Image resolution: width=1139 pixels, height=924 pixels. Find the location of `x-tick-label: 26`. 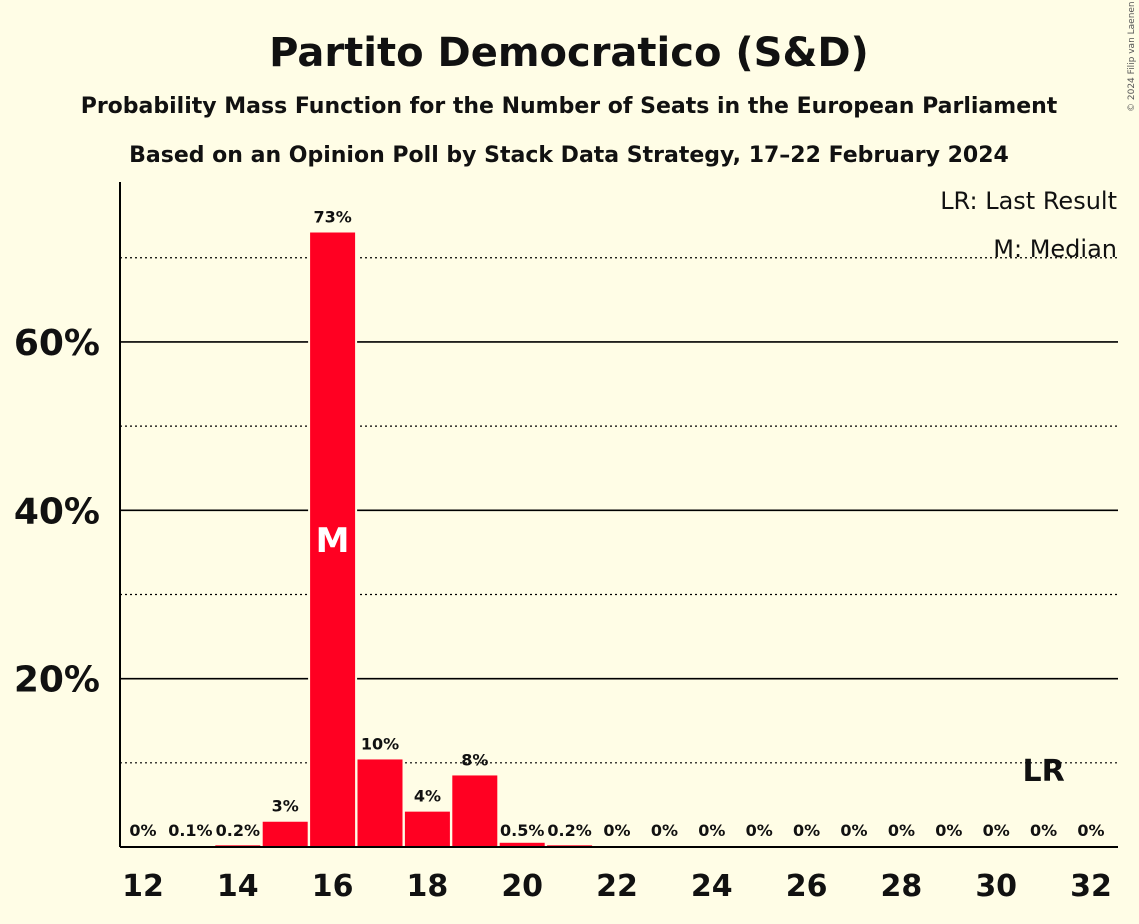

x-tick-label: 26 is located at coordinates (807, 886).